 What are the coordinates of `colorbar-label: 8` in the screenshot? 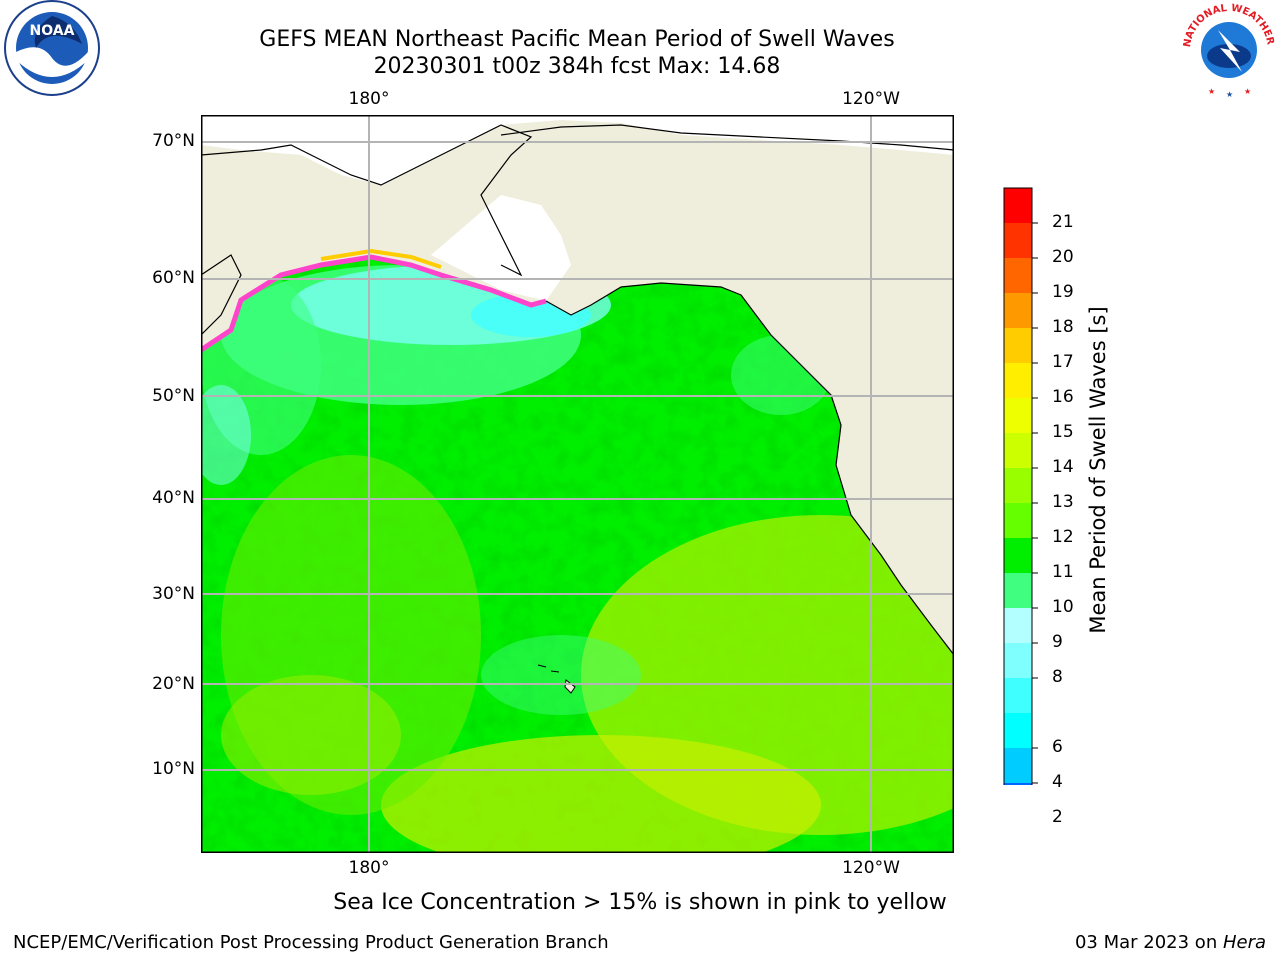 It's located at (1057, 677).